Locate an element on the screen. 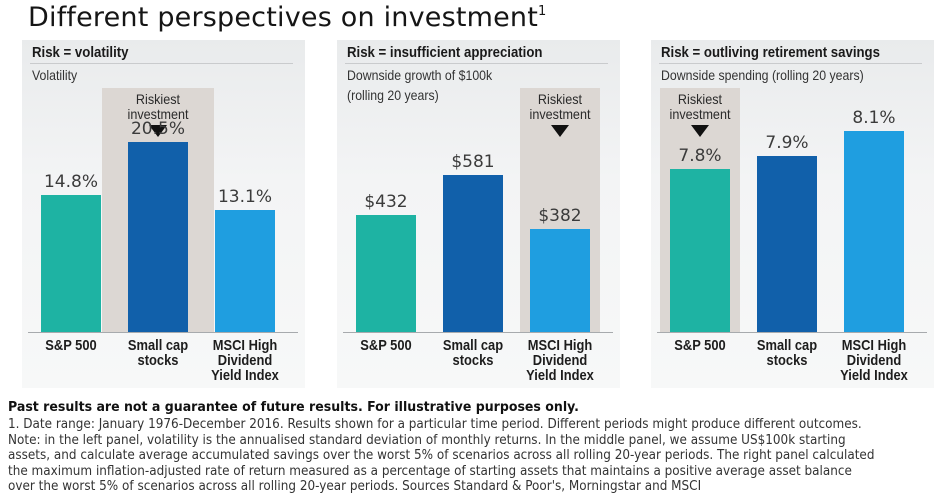 The image size is (940, 501). panel-subtitle-line: Downside growth of $100k is located at coordinates (420, 75).